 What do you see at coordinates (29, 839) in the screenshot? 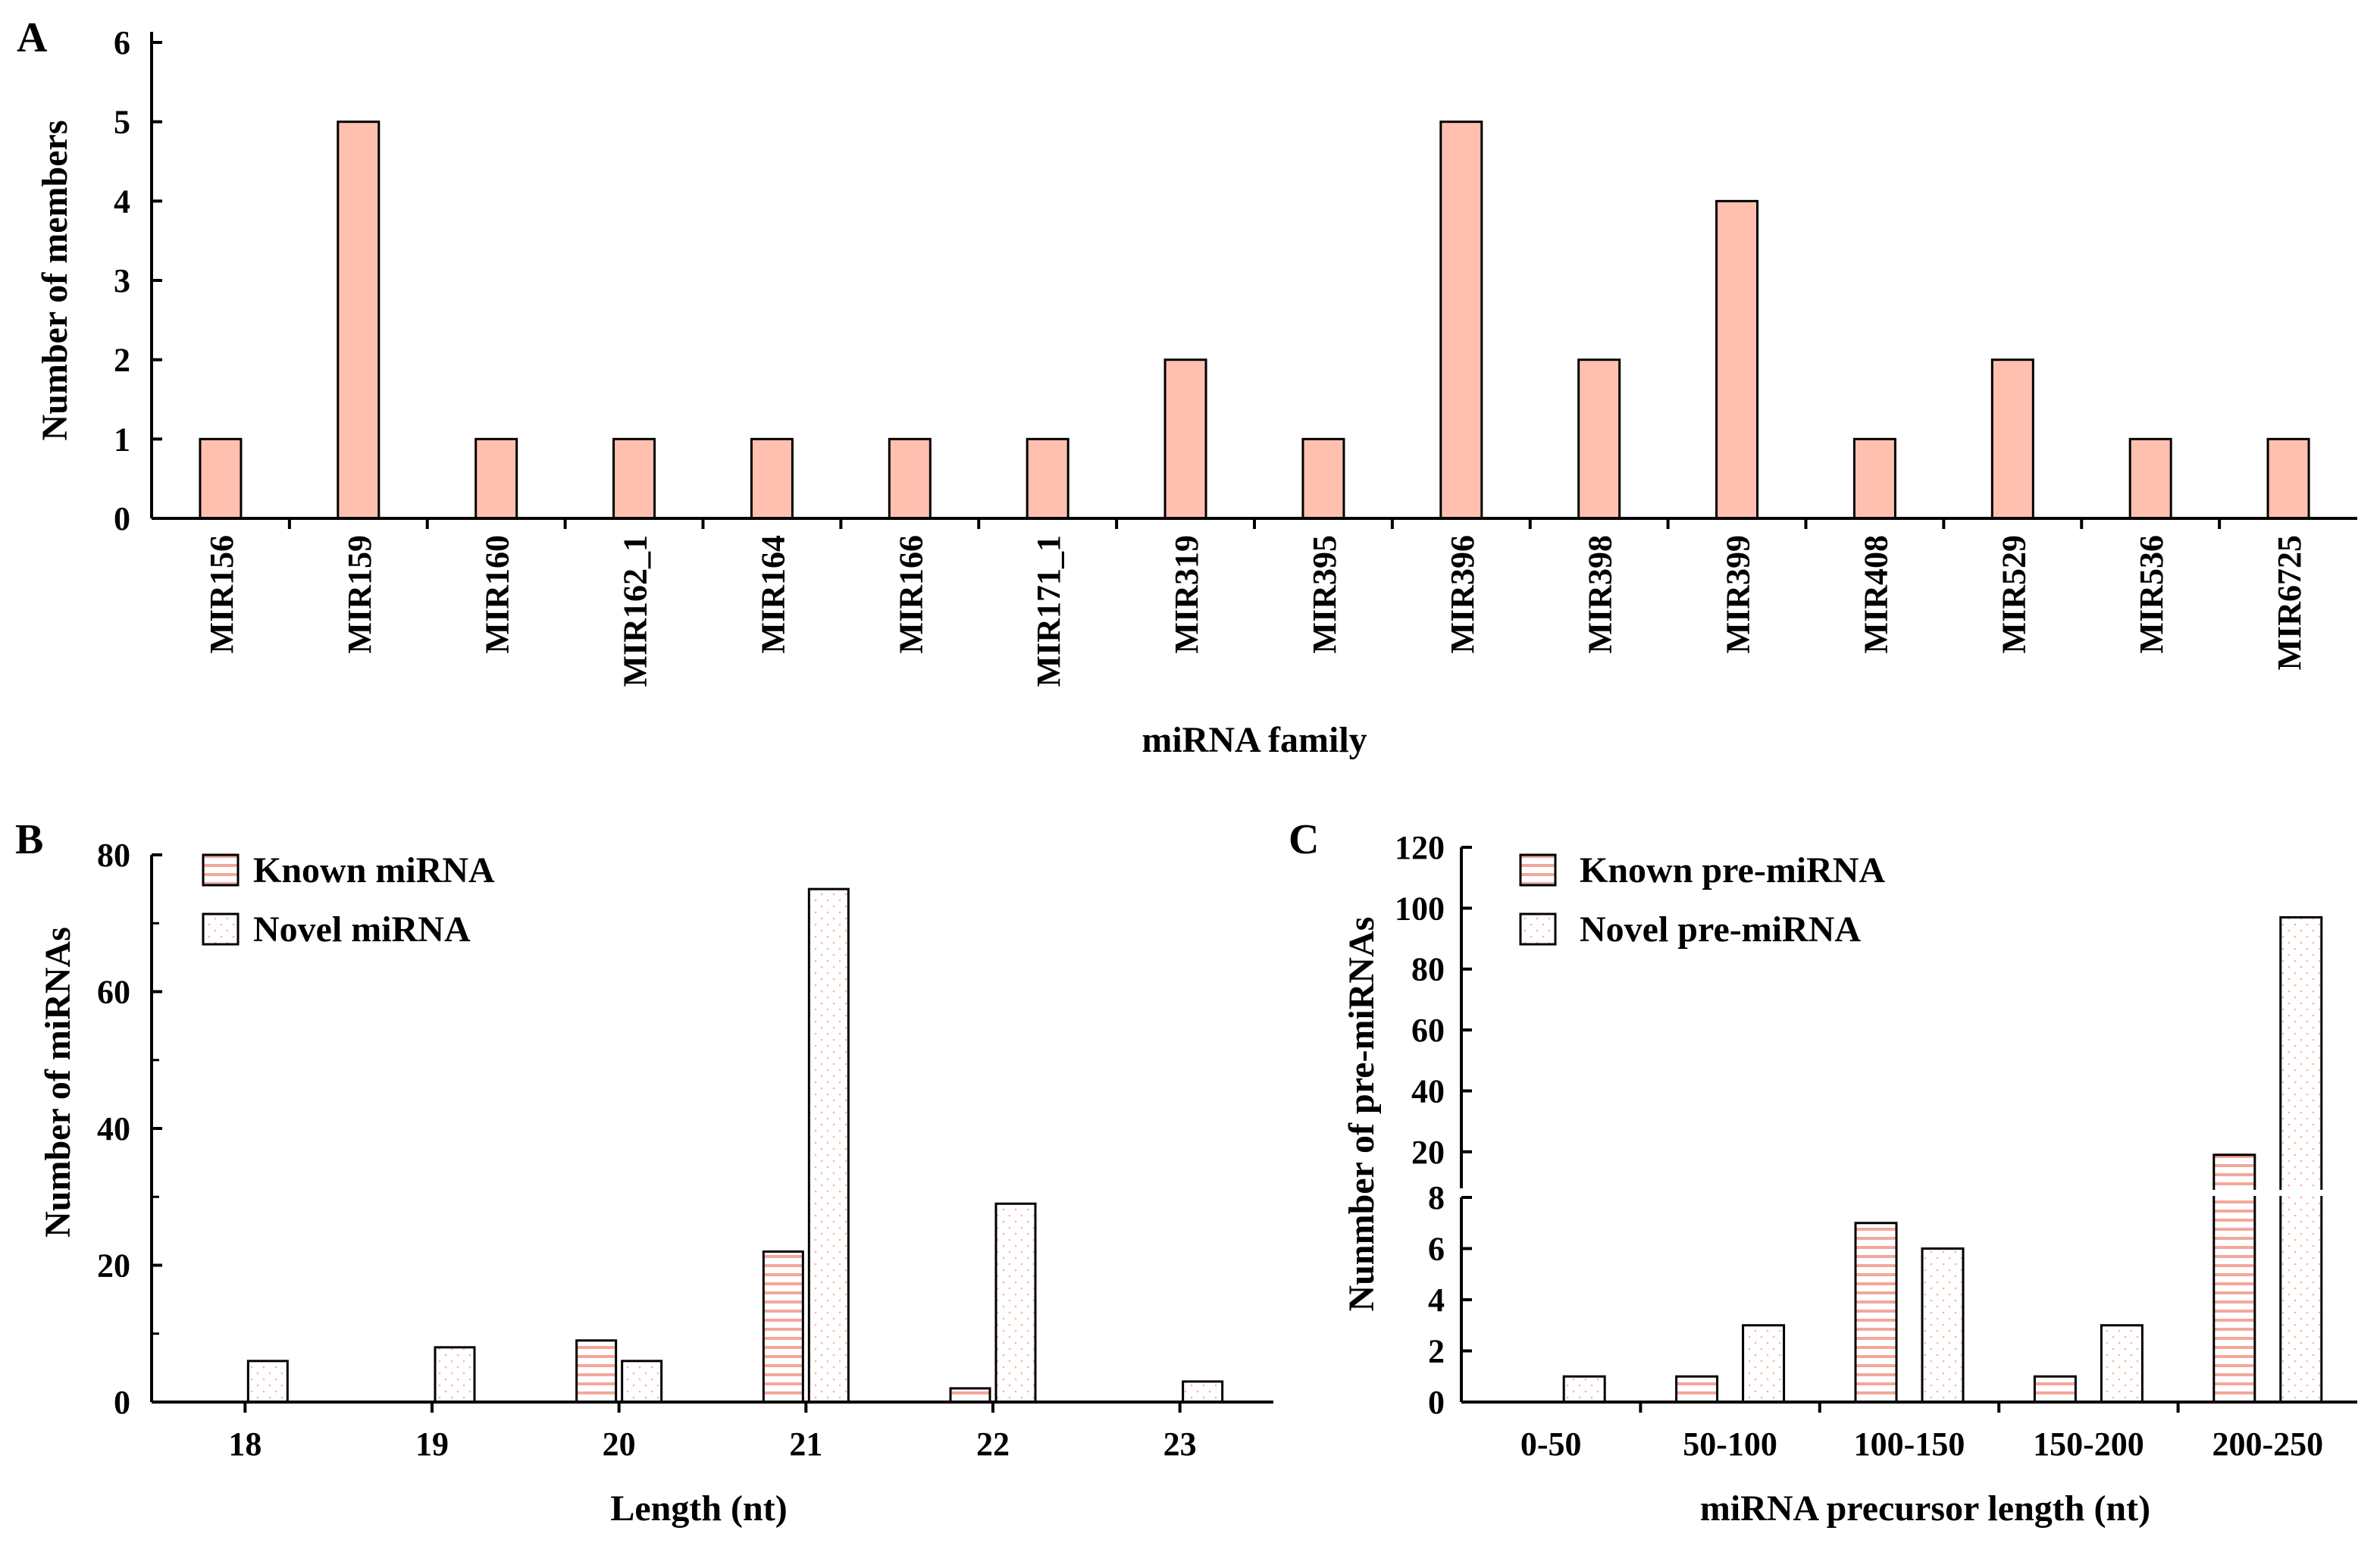
I see `panel-b-label: B` at bounding box center [29, 839].